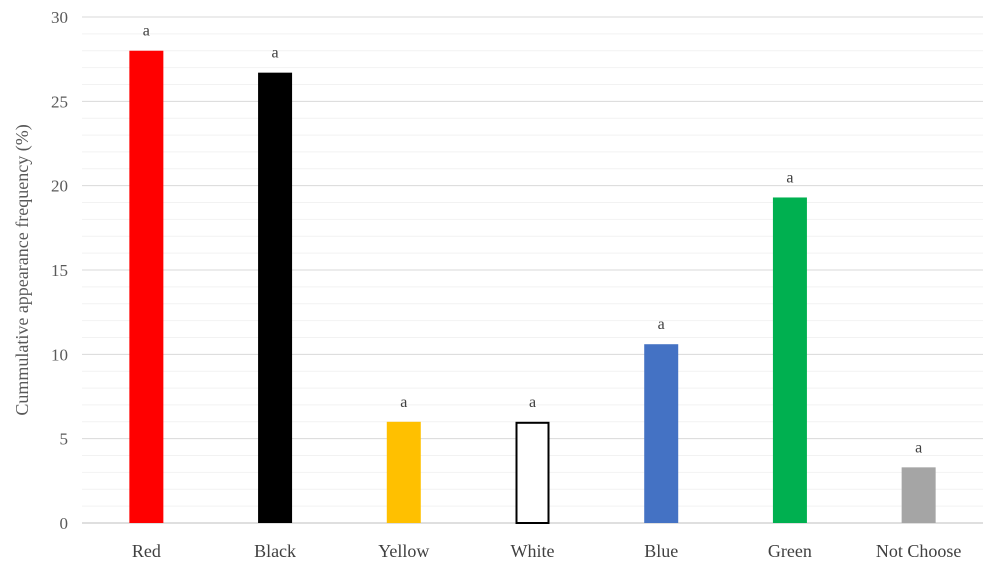 The width and height of the screenshot is (995, 563). What do you see at coordinates (661, 551) in the screenshot?
I see `x-tick-label: Blue` at bounding box center [661, 551].